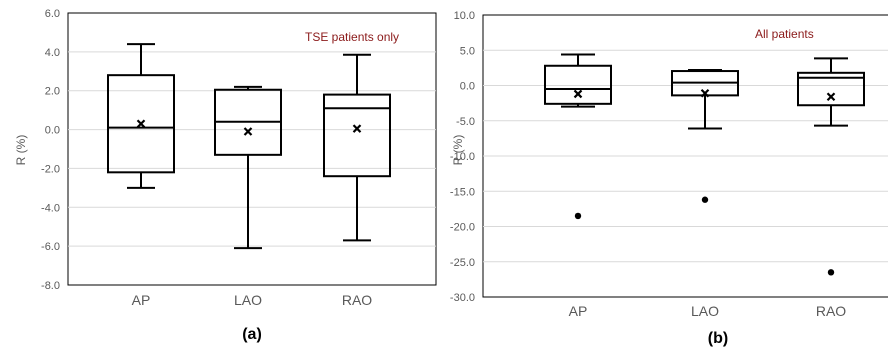 The height and width of the screenshot is (354, 888). I want to click on panel-b-x-tick-label: AP, so click(578, 311).